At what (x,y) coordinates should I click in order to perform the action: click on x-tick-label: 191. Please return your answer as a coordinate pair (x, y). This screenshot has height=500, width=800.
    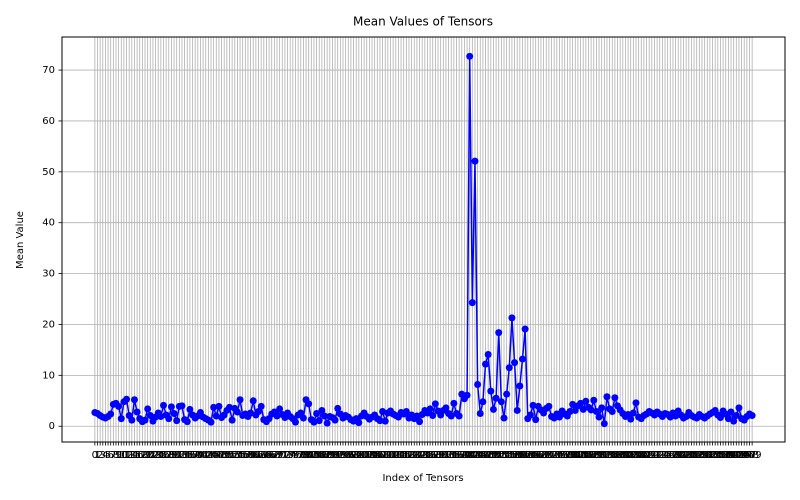
    Looking at the image, I should click on (598, 455).